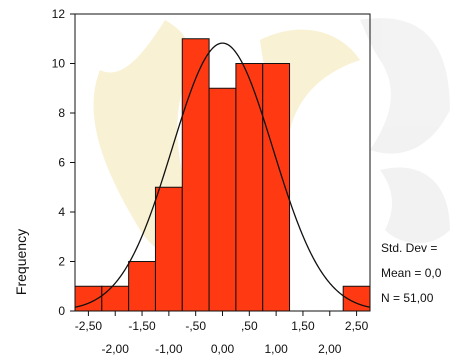 The width and height of the screenshot is (450, 358). I want to click on x-tick-label-lower-4: 2,00, so click(330, 349).